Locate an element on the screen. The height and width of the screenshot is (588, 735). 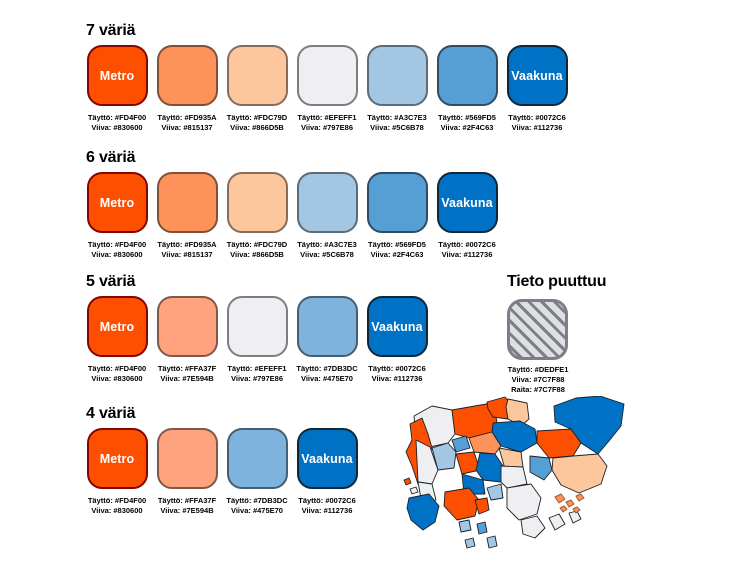
map-islets is located at coordinates (569, 503).